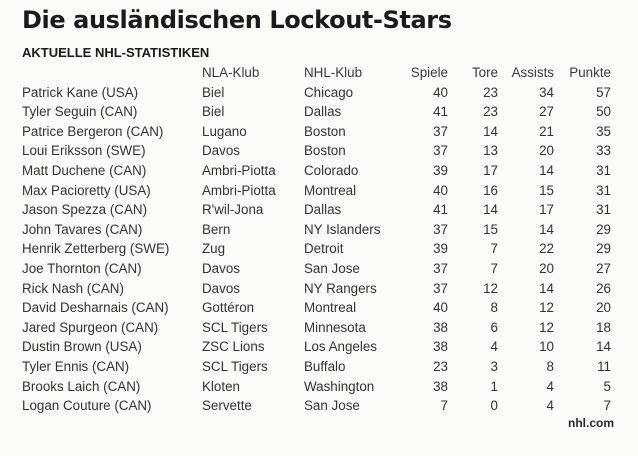 Image resolution: width=638 pixels, height=456 pixels. What do you see at coordinates (228, 308) in the screenshot?
I see `nla-club-cell: Gottéron` at bounding box center [228, 308].